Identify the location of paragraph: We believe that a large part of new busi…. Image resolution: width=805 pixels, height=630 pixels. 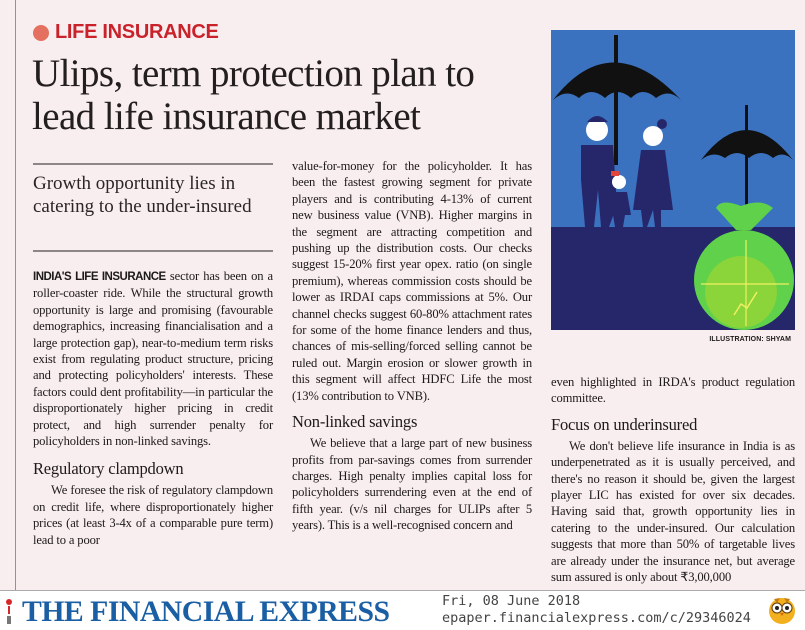
(412, 484).